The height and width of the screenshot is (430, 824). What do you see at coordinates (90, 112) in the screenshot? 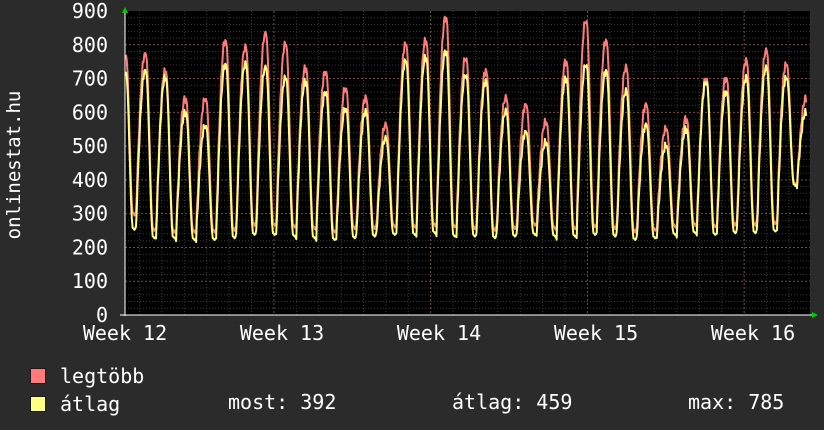
I see `y-tick-label: 600` at bounding box center [90, 112].